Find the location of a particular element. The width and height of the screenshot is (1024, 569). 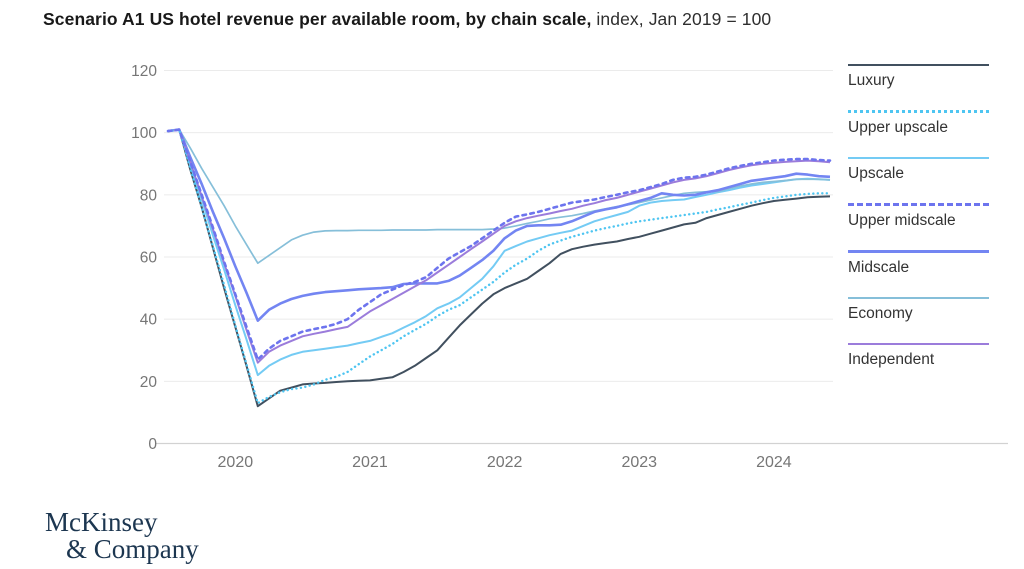

chart-title-units: index, Jan 2019 = 100 is located at coordinates (681, 19).